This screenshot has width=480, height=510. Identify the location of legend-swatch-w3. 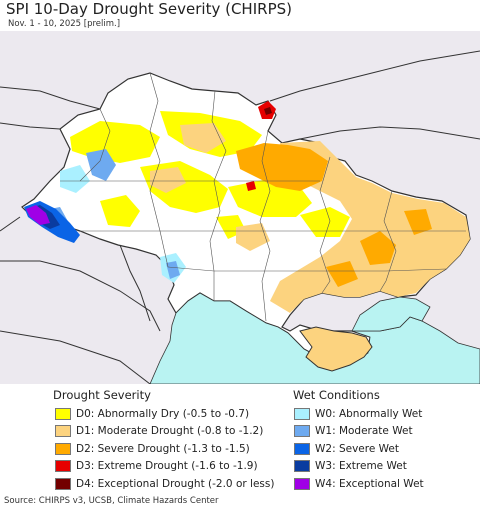
(302, 466).